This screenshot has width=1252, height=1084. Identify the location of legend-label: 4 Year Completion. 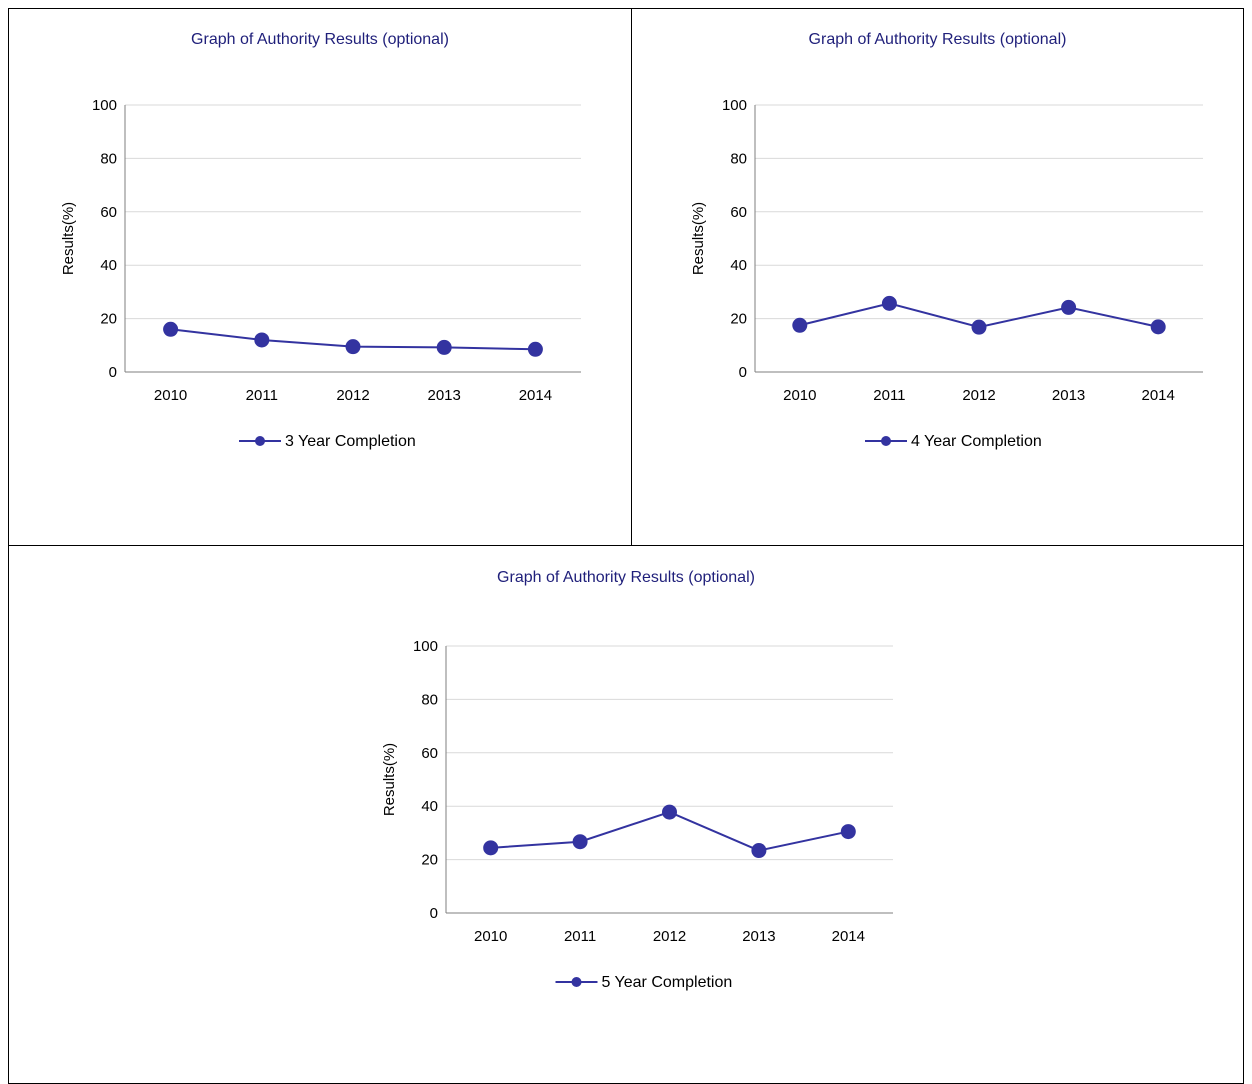
(976, 441).